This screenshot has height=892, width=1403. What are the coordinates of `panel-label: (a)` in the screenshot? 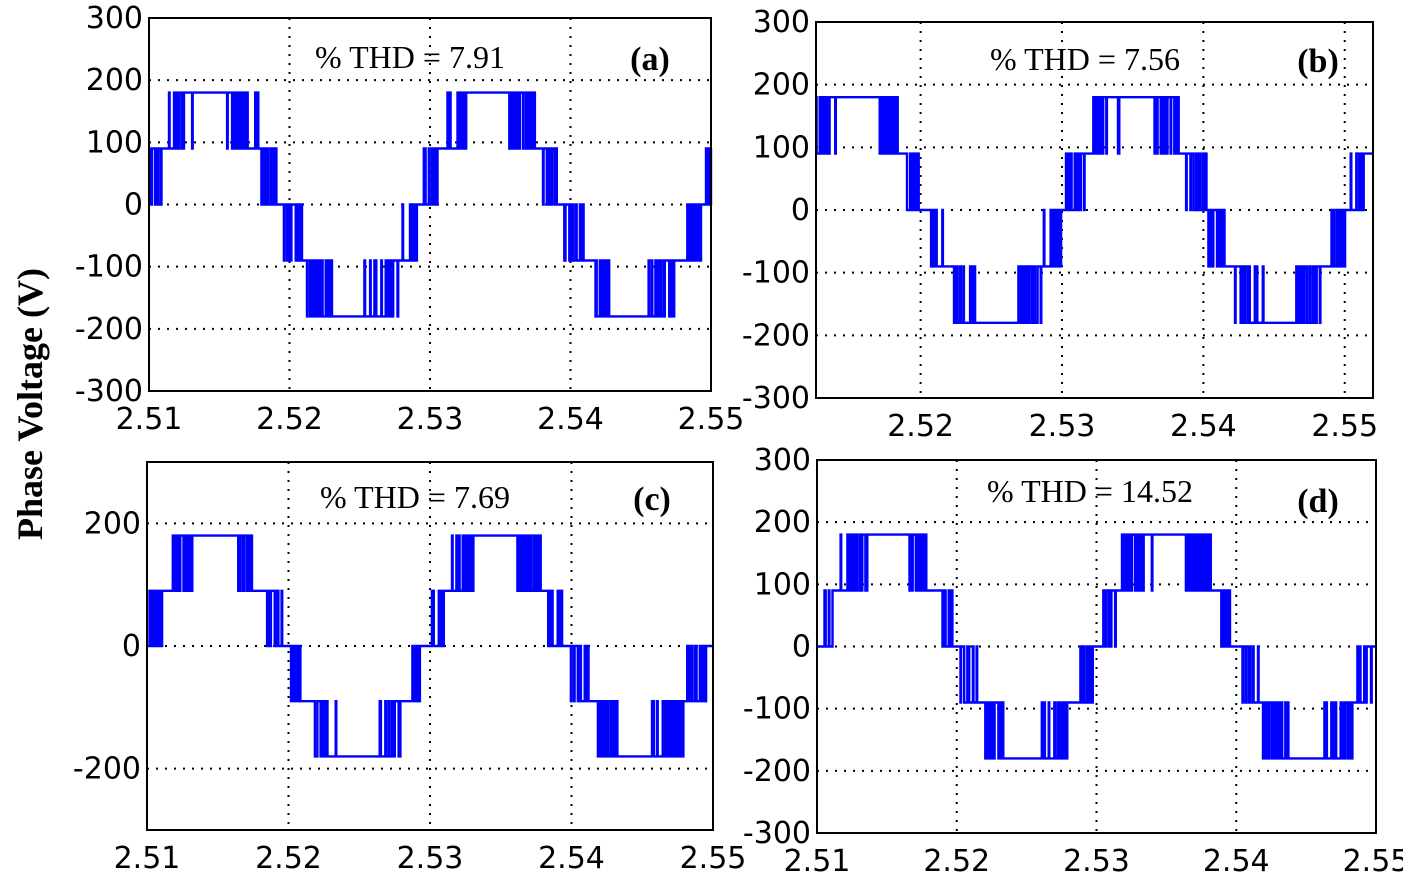 It's located at (650, 59).